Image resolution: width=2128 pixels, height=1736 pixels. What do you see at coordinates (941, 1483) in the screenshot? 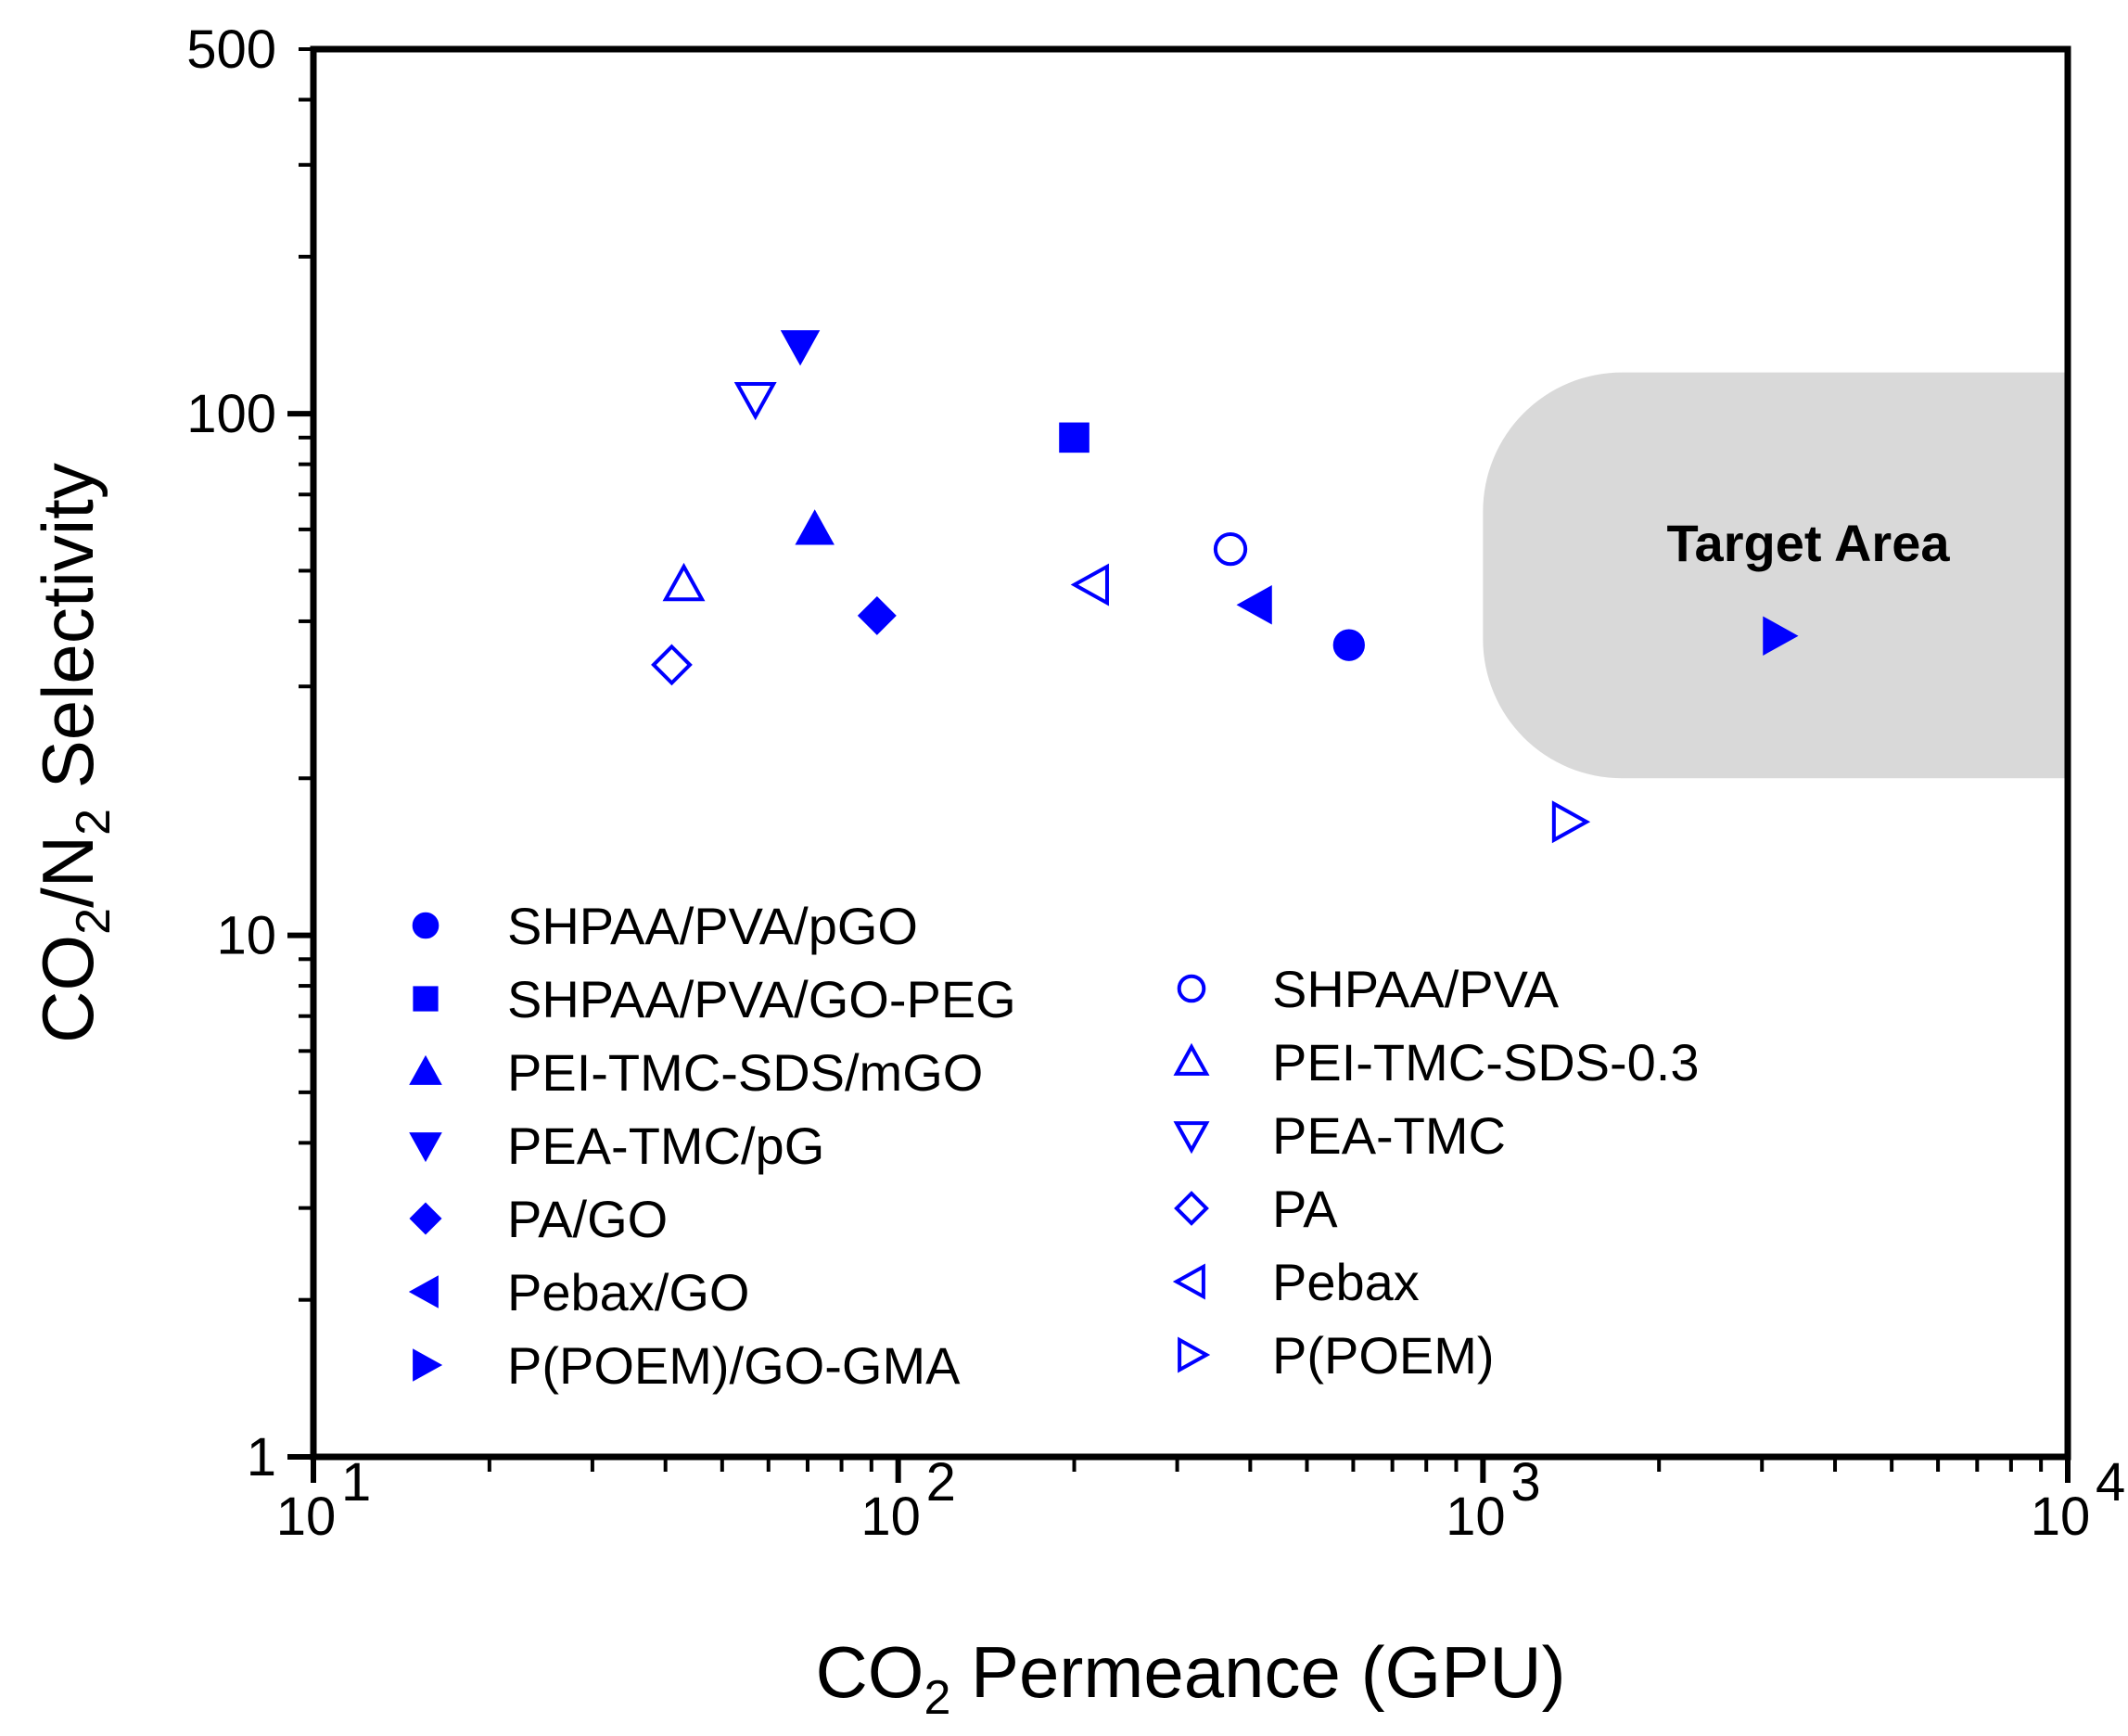
I see `x-tick-exponent: 2` at bounding box center [941, 1483].